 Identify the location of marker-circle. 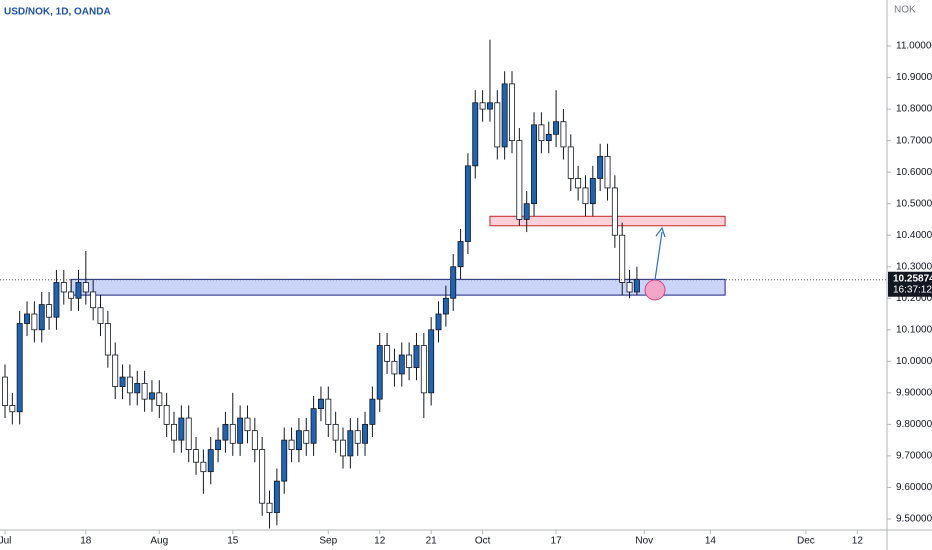
(655, 290).